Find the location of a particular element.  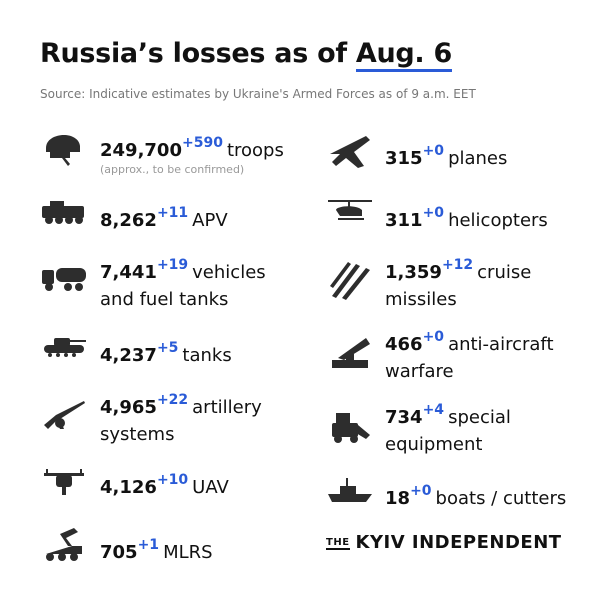

delta: +12 is located at coordinates (457, 265).